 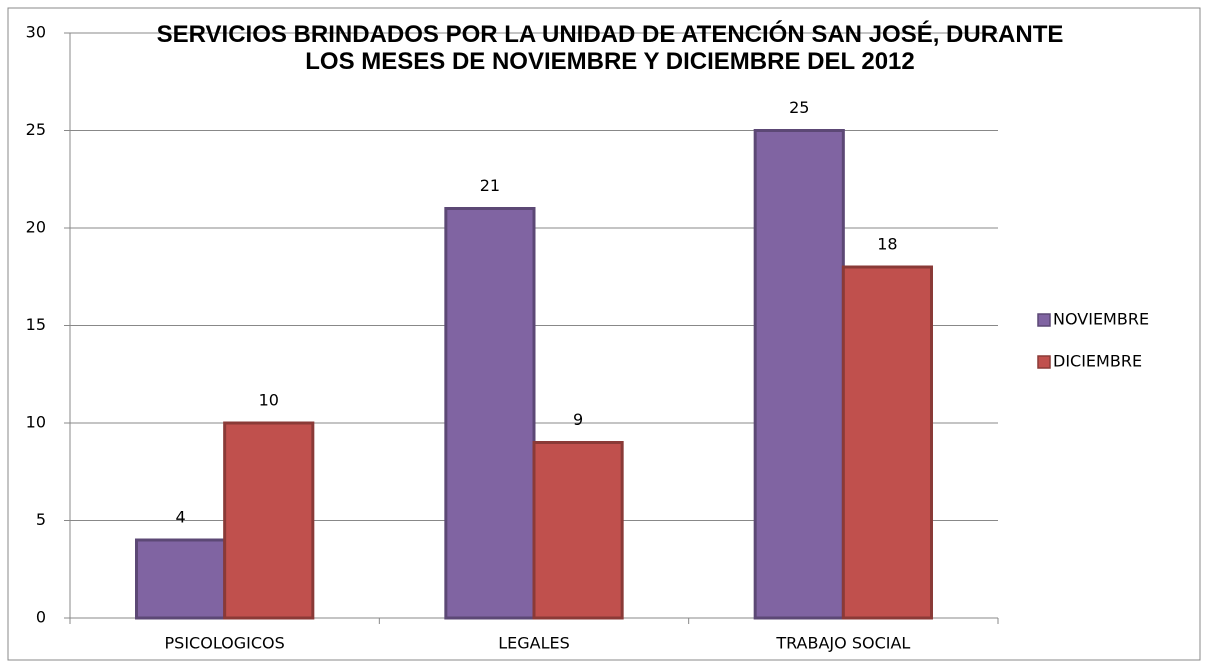 What do you see at coordinates (36, 129) in the screenshot?
I see `y-tick-label: 25` at bounding box center [36, 129].